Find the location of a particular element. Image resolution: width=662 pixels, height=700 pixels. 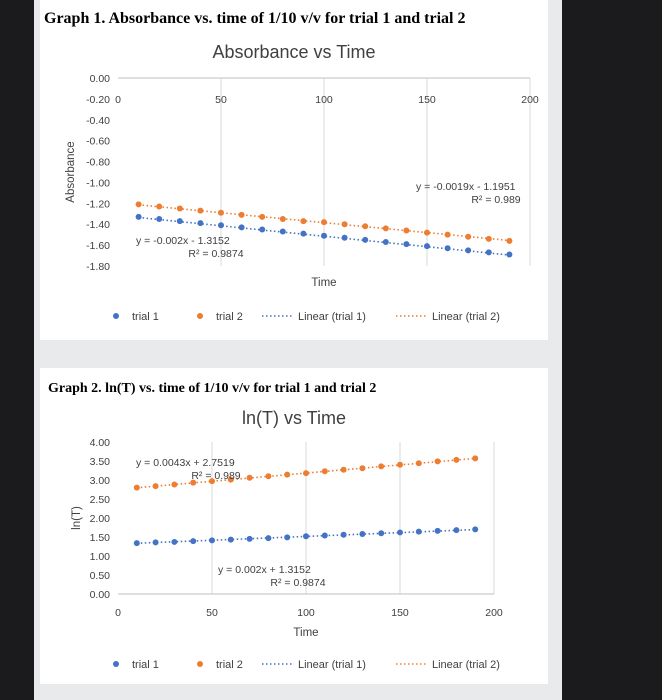

y-axis-label: ln(T) is located at coordinates (77, 518).